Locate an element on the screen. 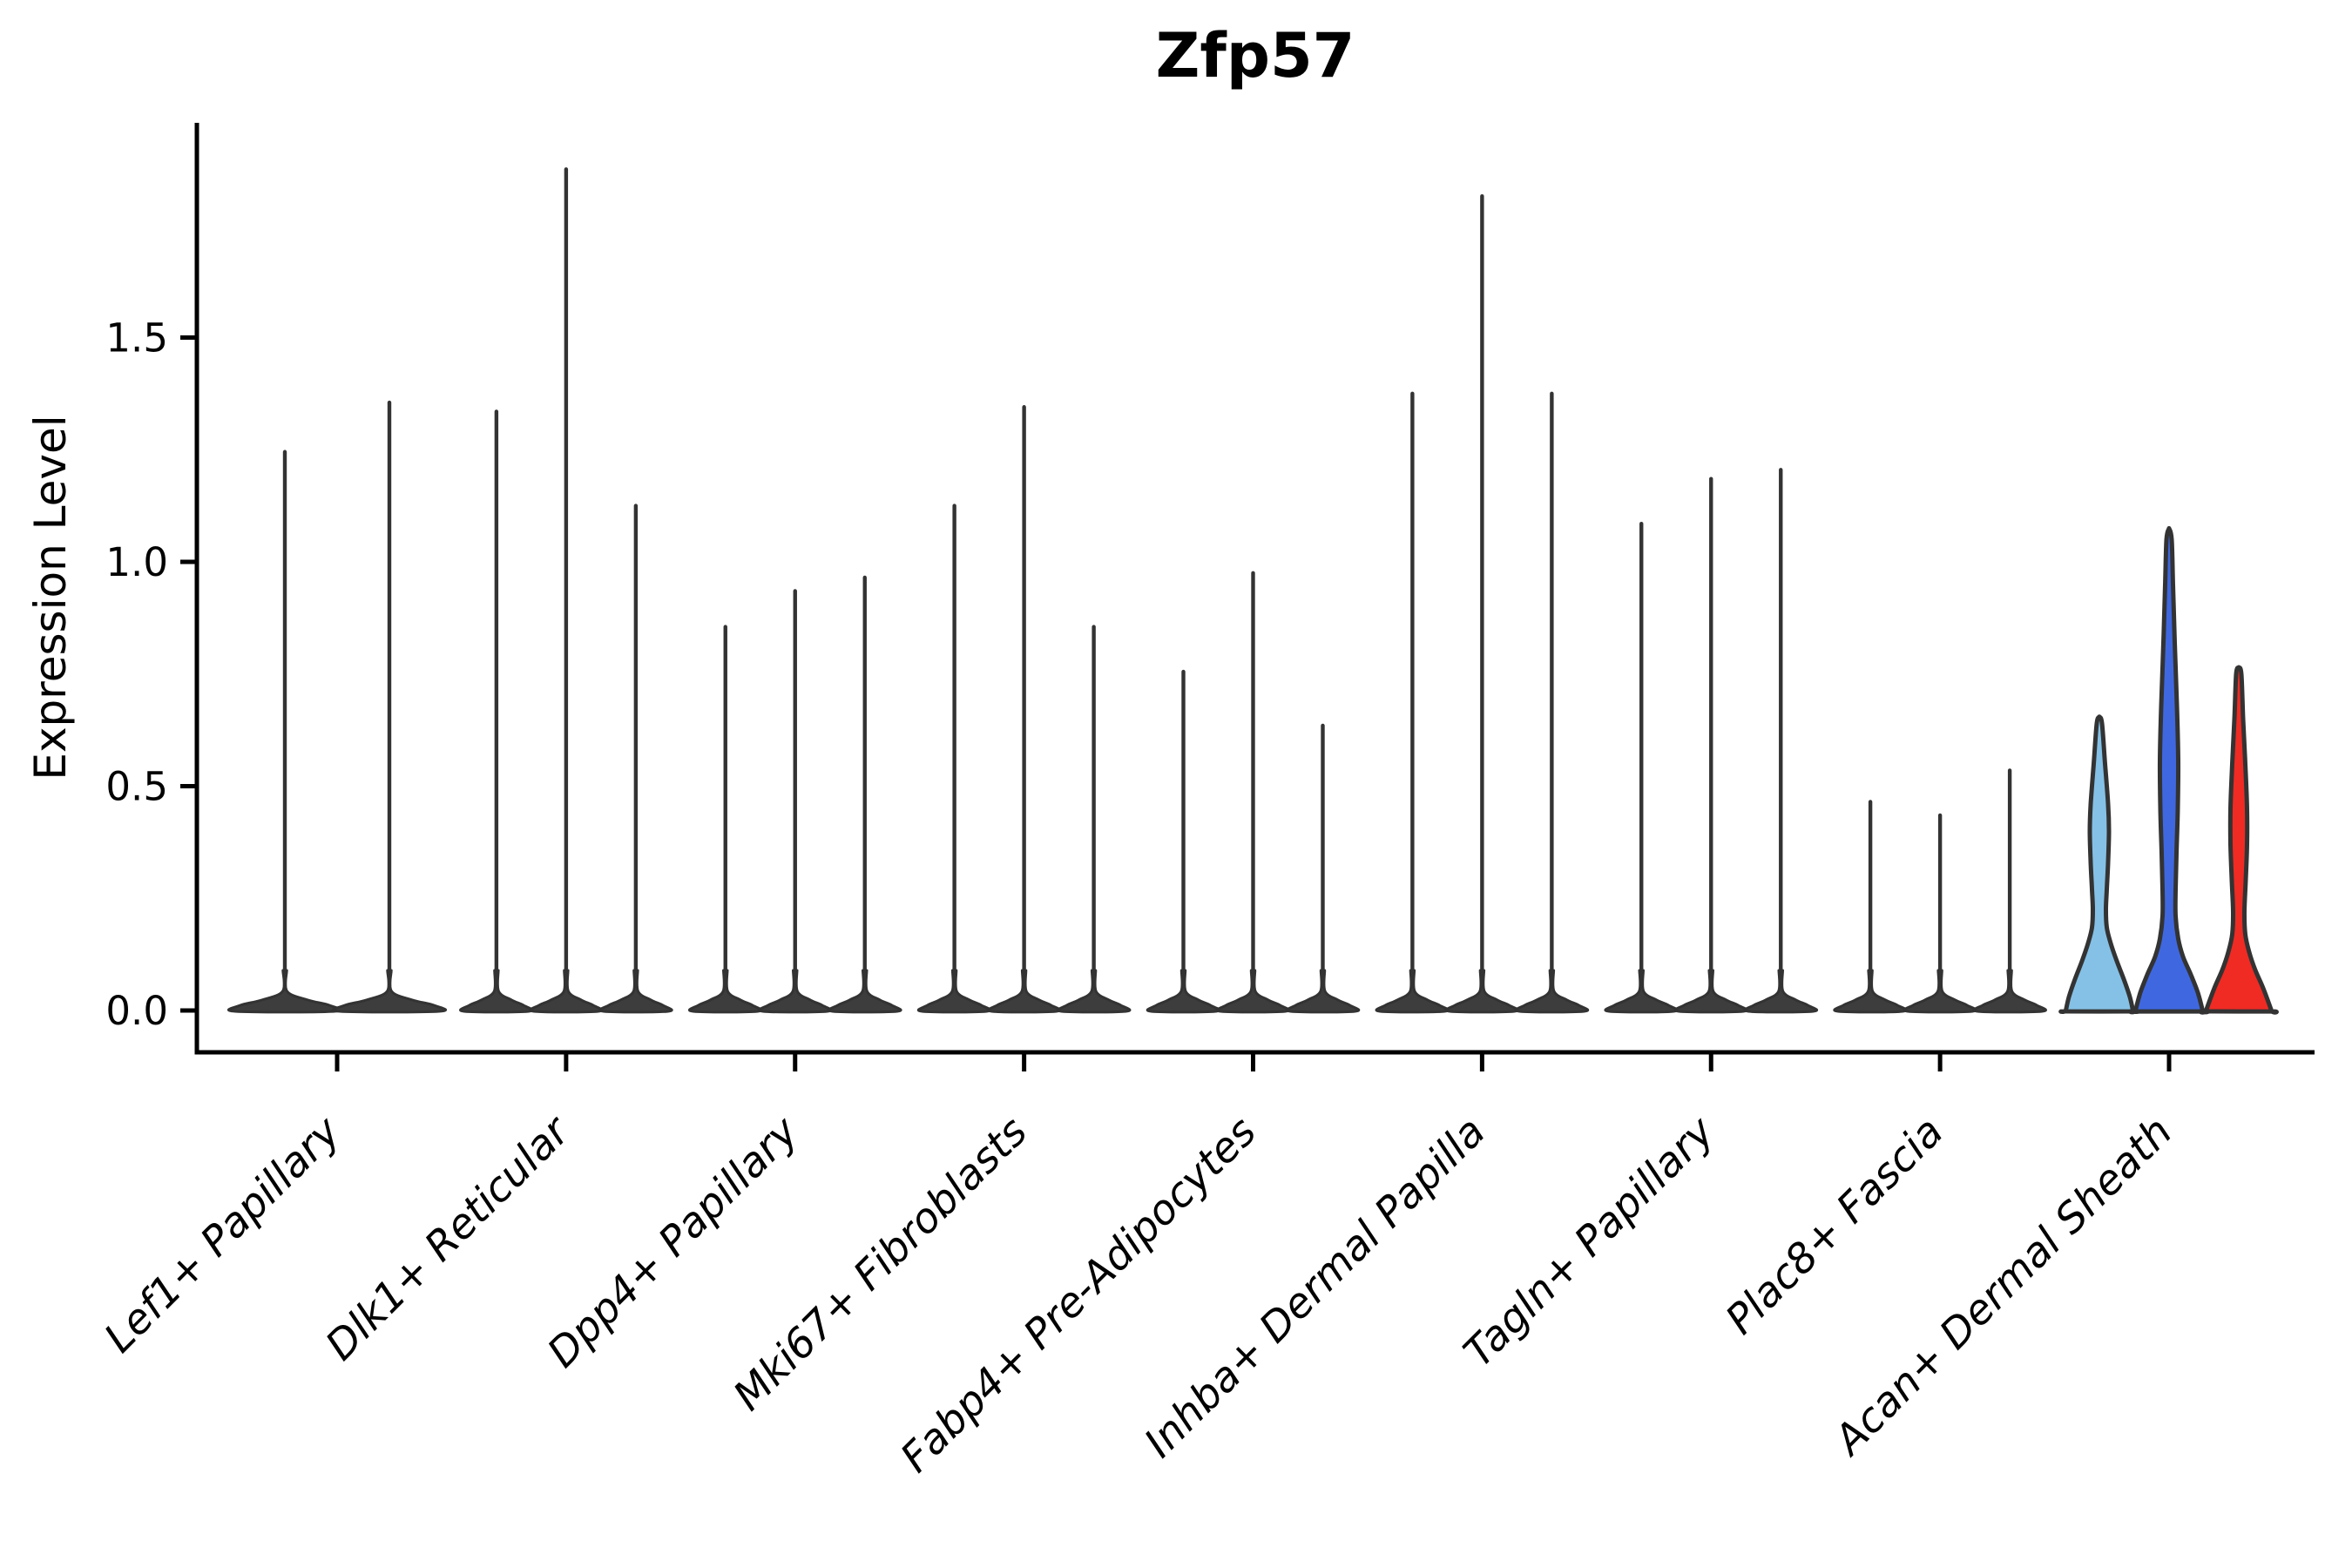 This screenshot has height=1568, width=2352. y-tick-label: 1.0 is located at coordinates (136, 562).